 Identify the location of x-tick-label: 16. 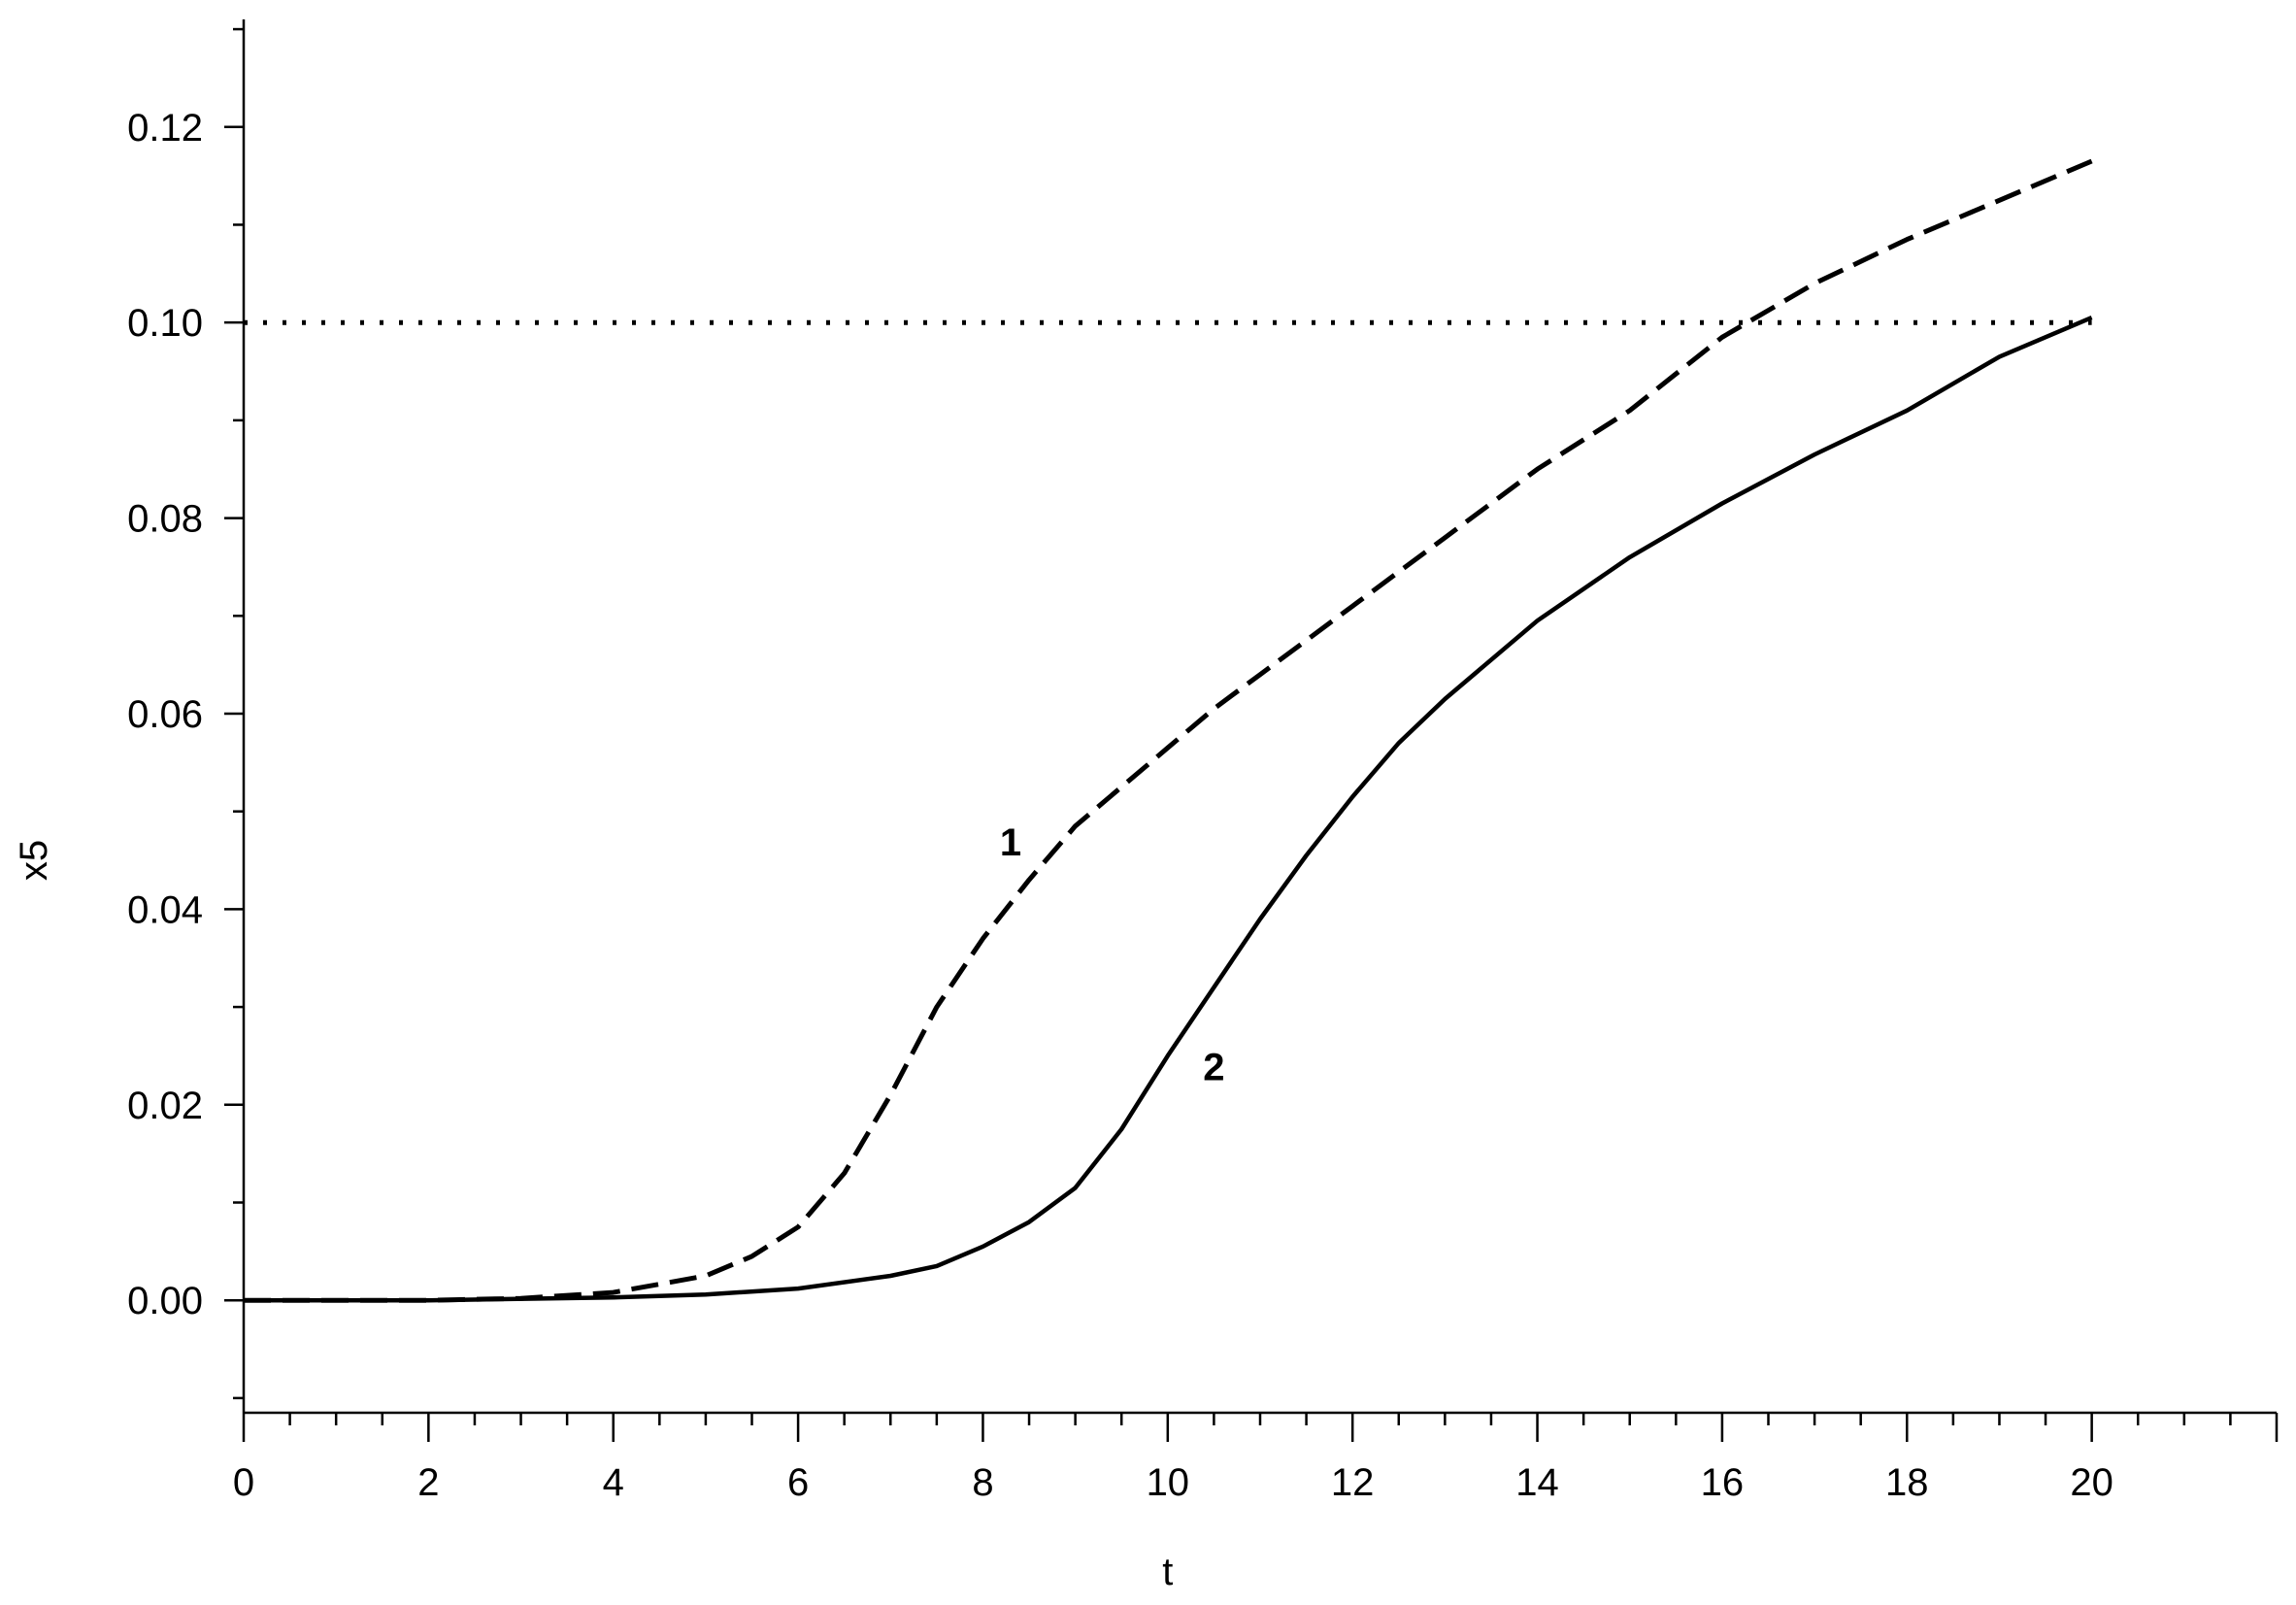
(1723, 1482).